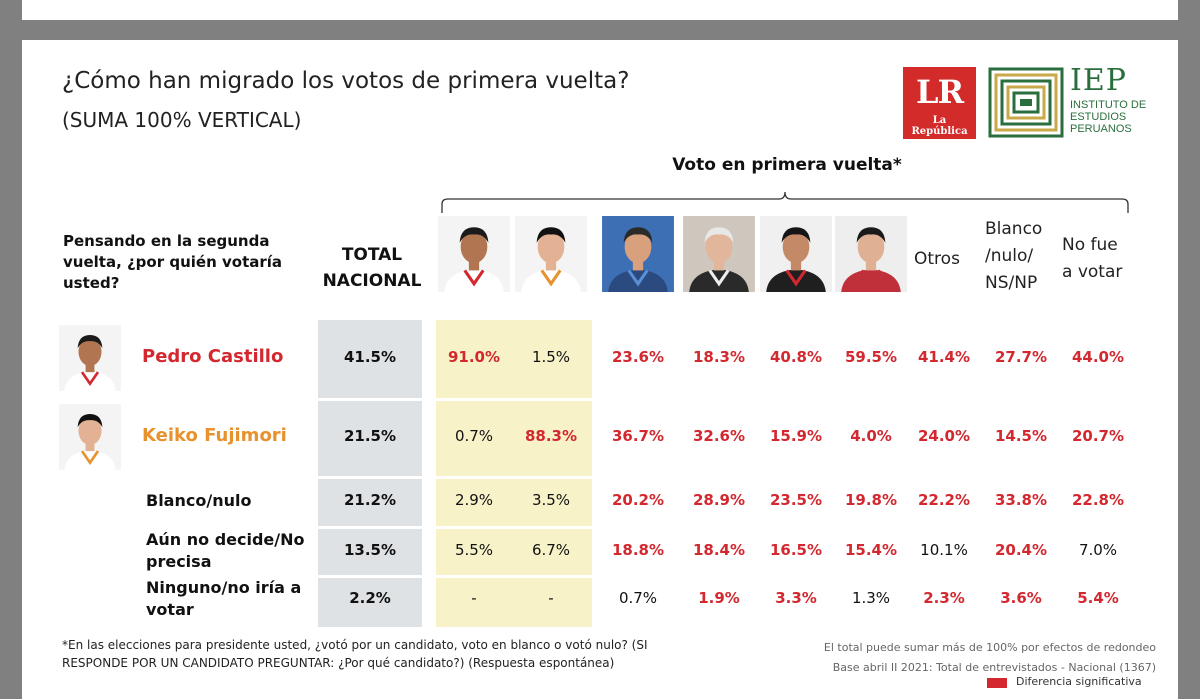  I want to click on iep-logo-text: IEP INSTITUTO DE ESTUDIOS PERUANOS, so click(1108, 99).